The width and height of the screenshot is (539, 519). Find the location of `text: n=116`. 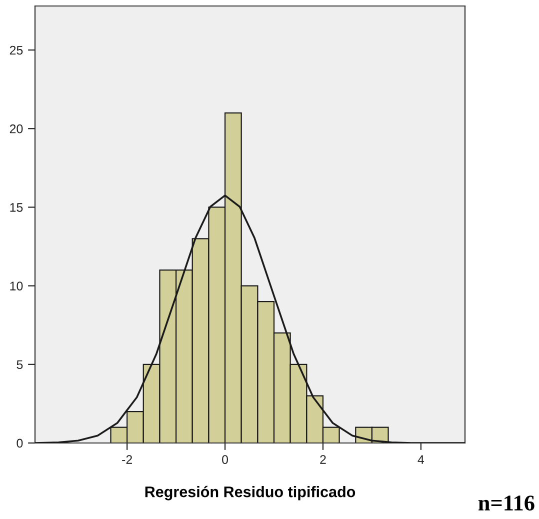

text: n=116 is located at coordinates (506, 503).